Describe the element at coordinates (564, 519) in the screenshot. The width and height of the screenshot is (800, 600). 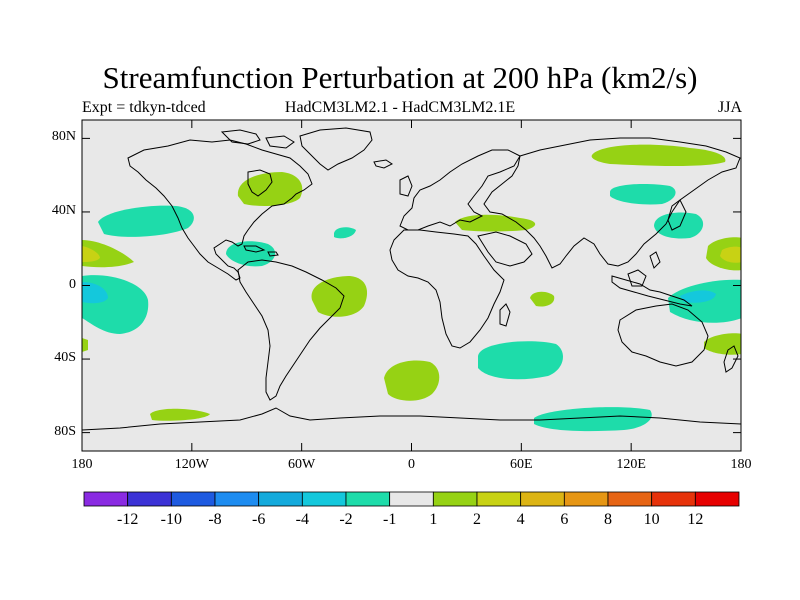
I see `colorbar-label: 6` at that location.